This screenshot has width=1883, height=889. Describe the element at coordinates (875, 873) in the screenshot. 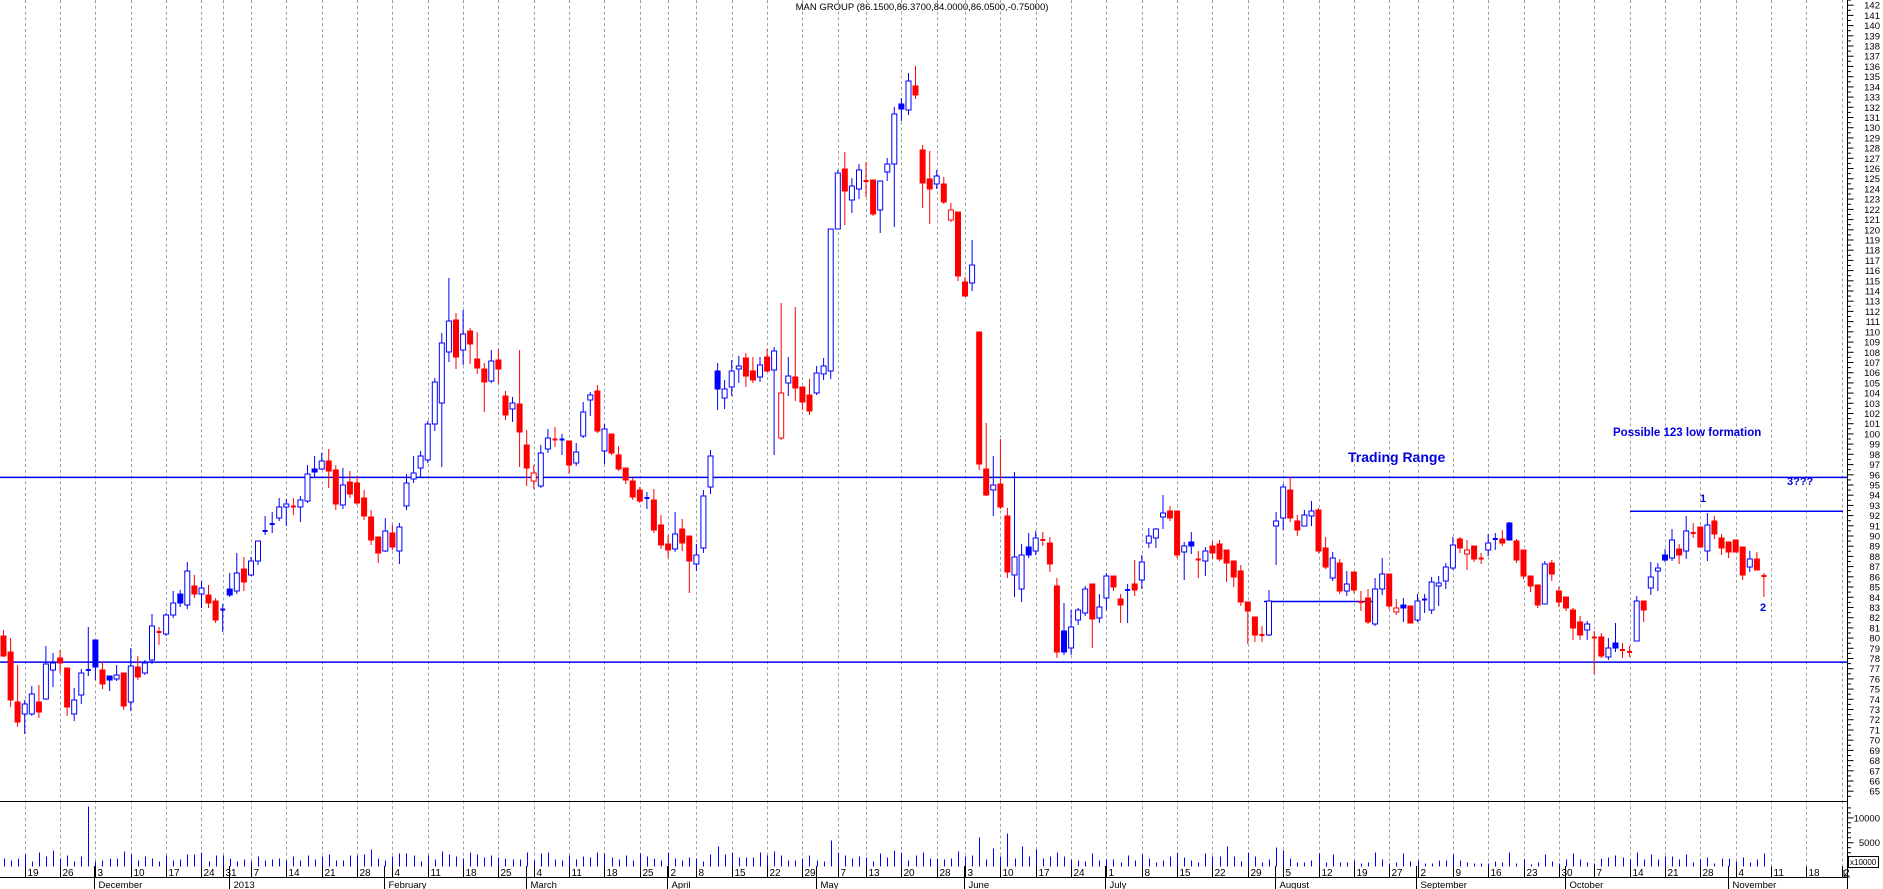

I see `svg-text: 13` at that location.